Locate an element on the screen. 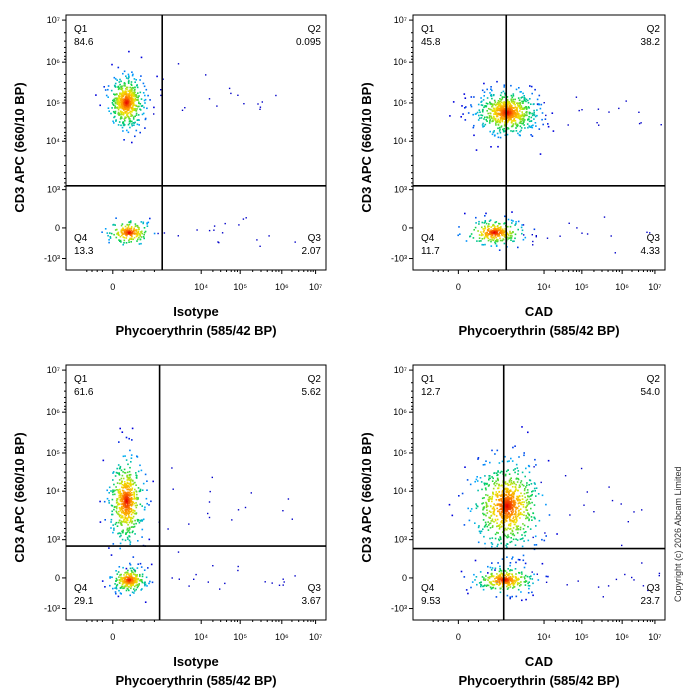 This screenshot has width=698, height=695. x-axis-label-channel: Phycoerythrin (585/42 BP) is located at coordinates (538, 680).